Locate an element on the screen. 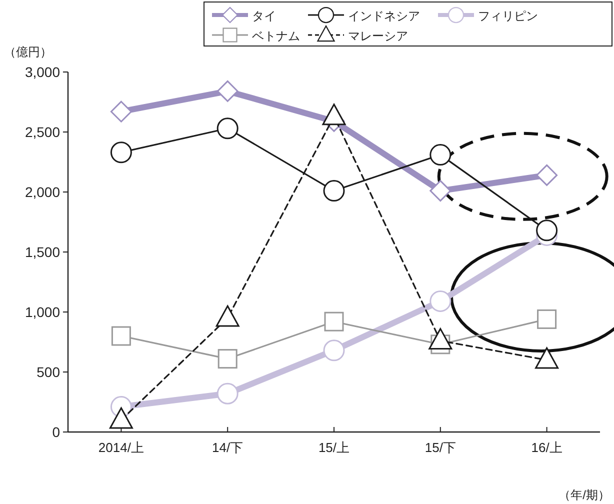 This screenshot has width=614, height=504. y-tick-label: 2,500 is located at coordinates (42, 132).